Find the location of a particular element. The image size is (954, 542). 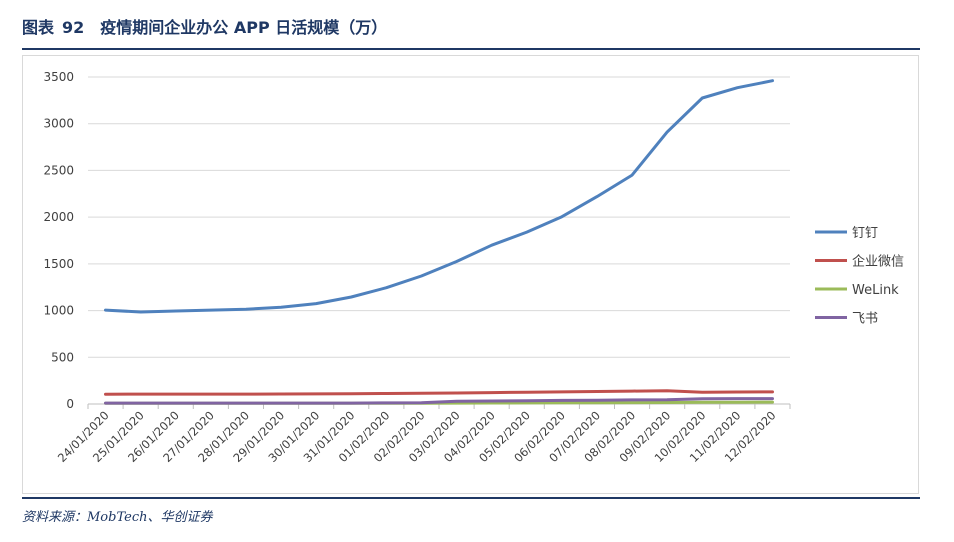

figure-title: 图表 92 疫情期间企业办公 APP 日活规模（万） is located at coordinates (204, 26).